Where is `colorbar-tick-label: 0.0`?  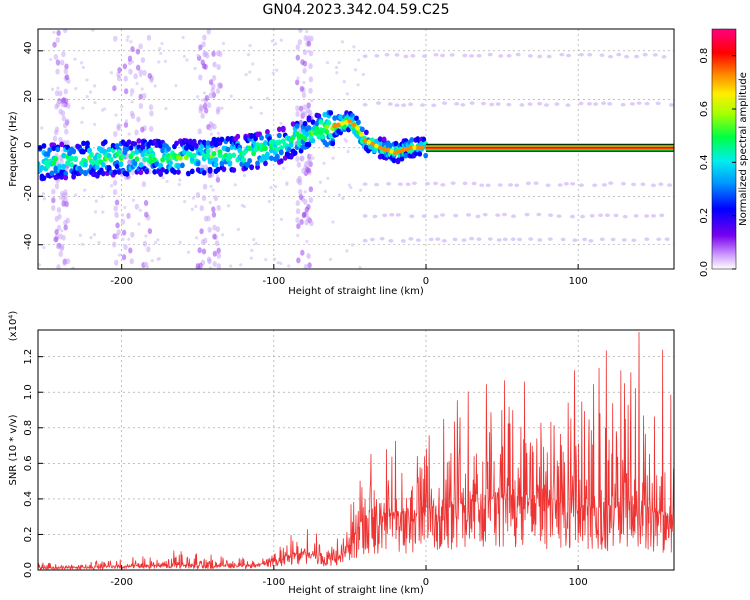 colorbar-tick-label: 0.0 is located at coordinates (704, 269).